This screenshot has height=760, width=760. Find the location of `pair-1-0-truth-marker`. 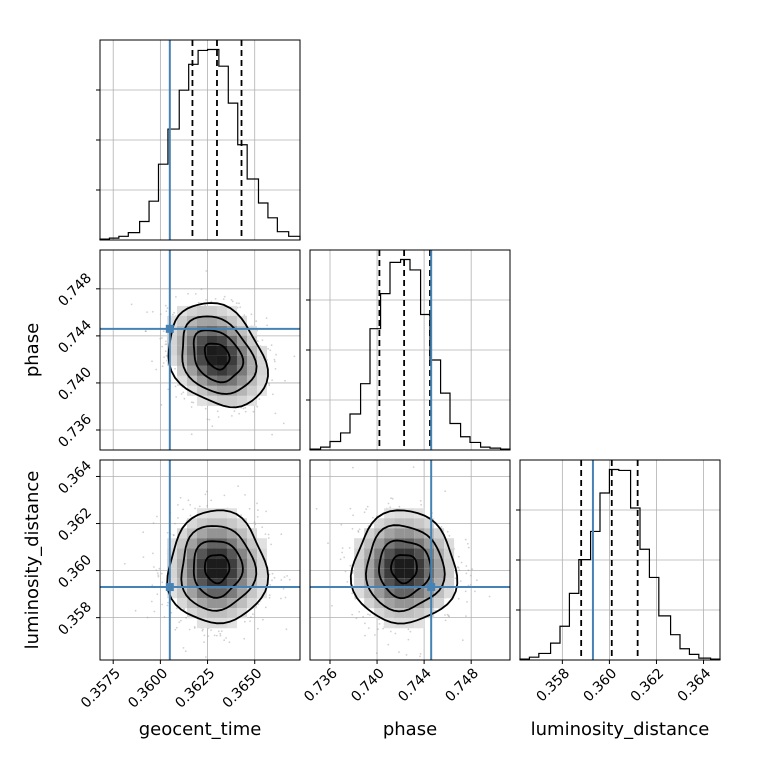

pair-1-0-truth-marker is located at coordinates (169, 328).